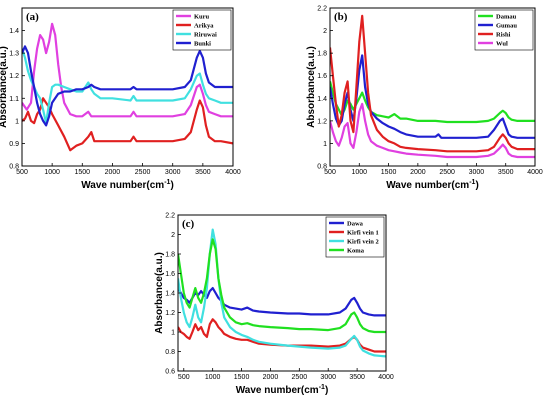 The width and height of the screenshot is (550, 406). I want to click on legend: Kuru Arikya Riruwai Bunki, so click(202, 30).